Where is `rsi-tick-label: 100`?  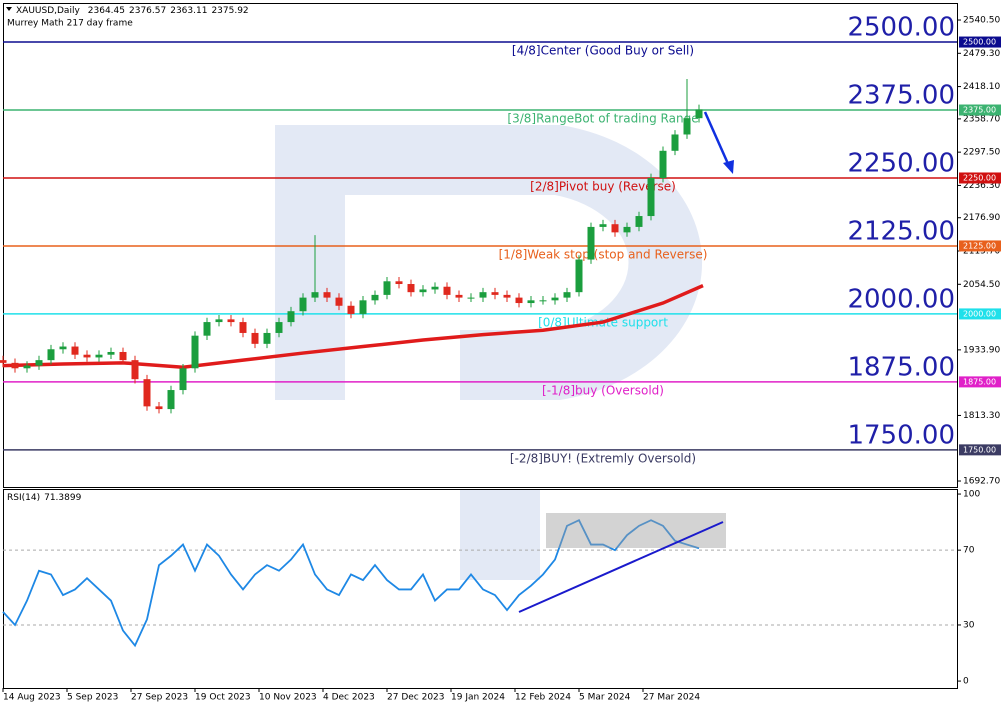 rsi-tick-label: 100 is located at coordinates (971, 495).